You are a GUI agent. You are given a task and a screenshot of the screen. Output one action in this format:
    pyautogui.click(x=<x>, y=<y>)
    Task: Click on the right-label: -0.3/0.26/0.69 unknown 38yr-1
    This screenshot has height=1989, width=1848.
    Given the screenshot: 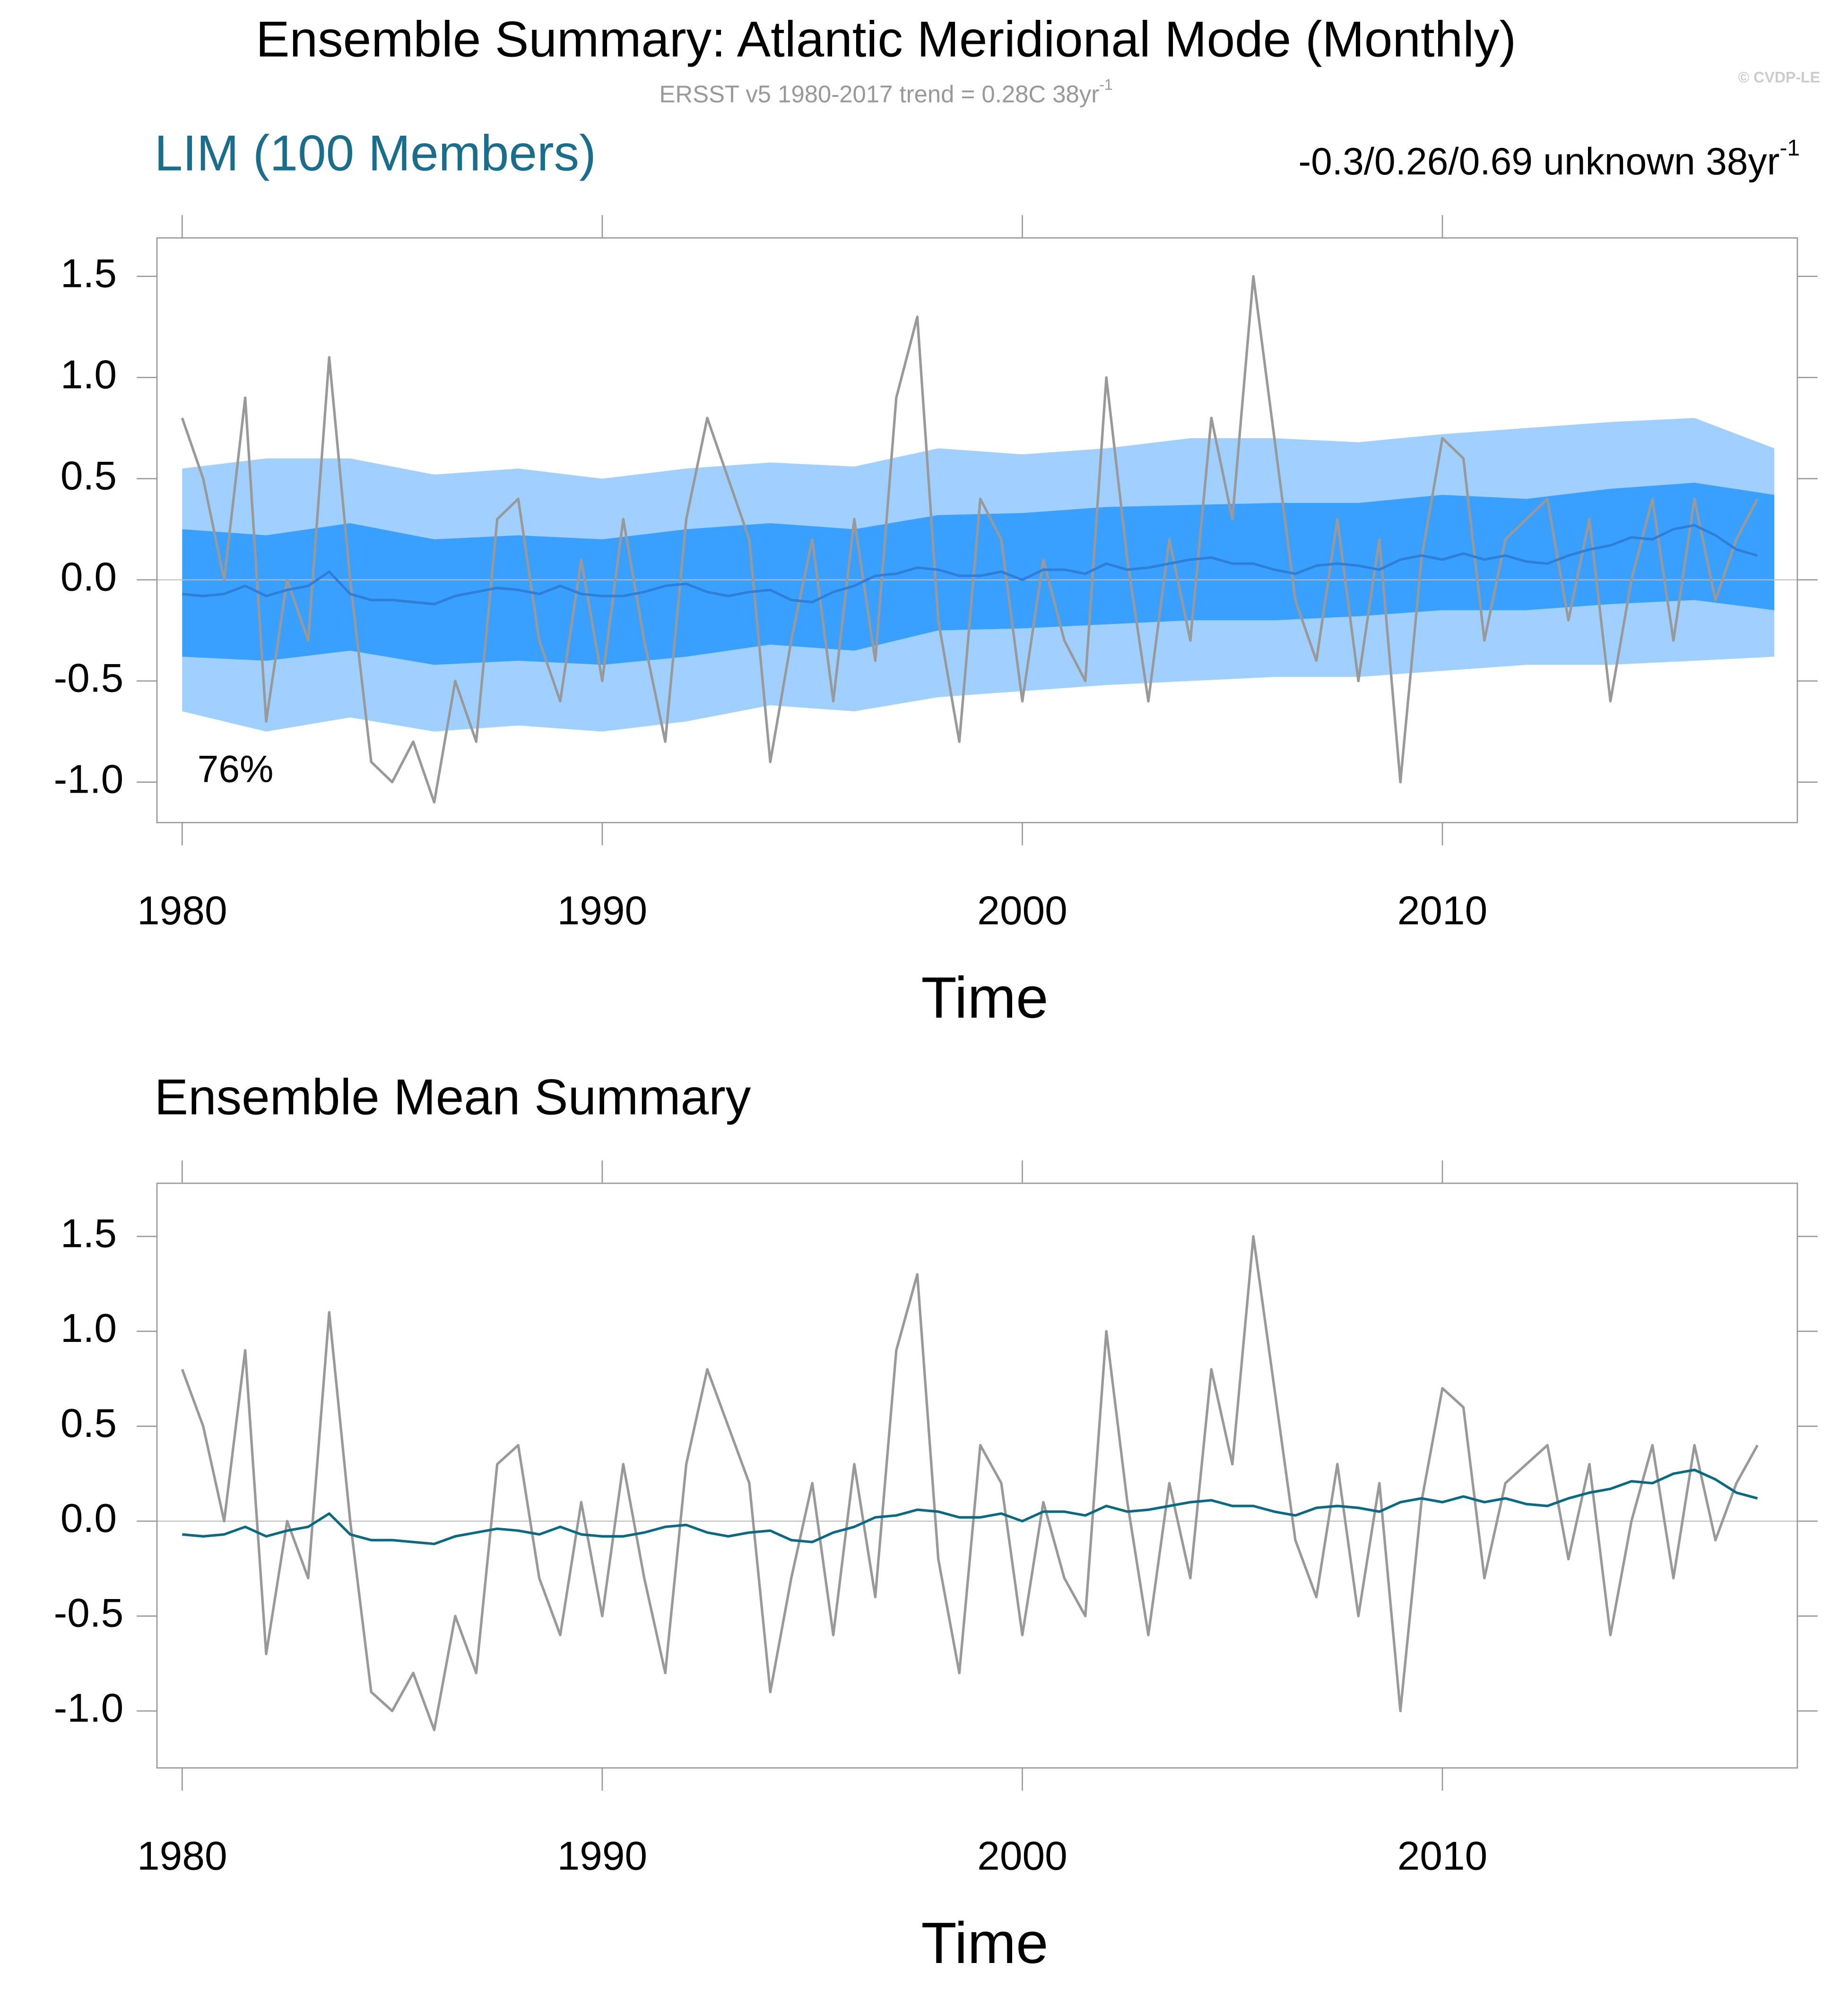 What is the action you would take?
    pyautogui.click(x=1549, y=159)
    